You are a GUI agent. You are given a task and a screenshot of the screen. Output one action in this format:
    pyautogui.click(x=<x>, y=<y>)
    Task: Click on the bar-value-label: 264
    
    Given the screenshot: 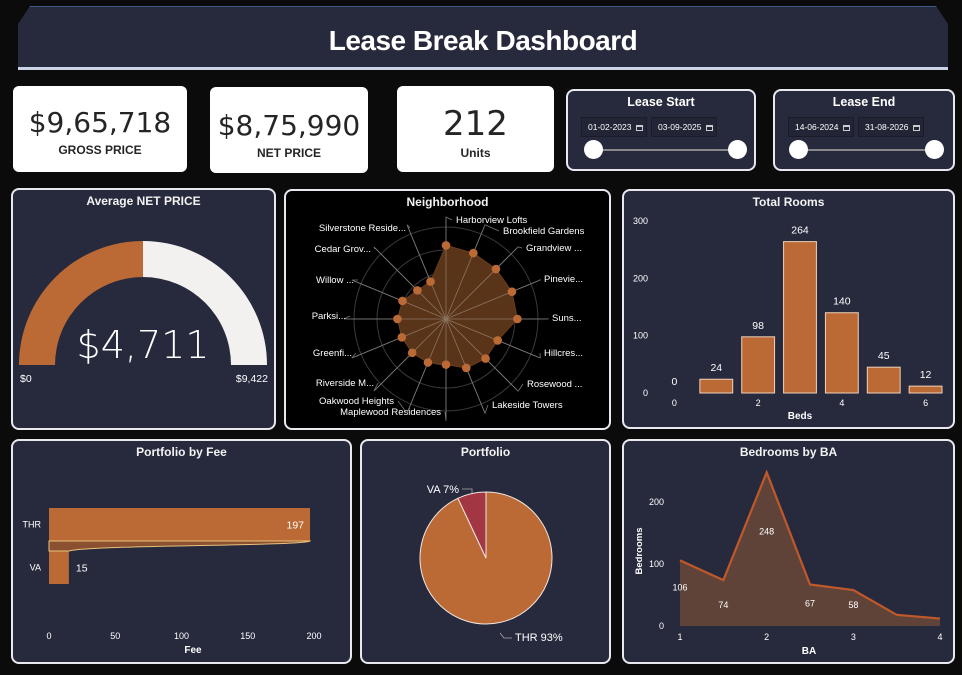 What is the action you would take?
    pyautogui.click(x=800, y=231)
    